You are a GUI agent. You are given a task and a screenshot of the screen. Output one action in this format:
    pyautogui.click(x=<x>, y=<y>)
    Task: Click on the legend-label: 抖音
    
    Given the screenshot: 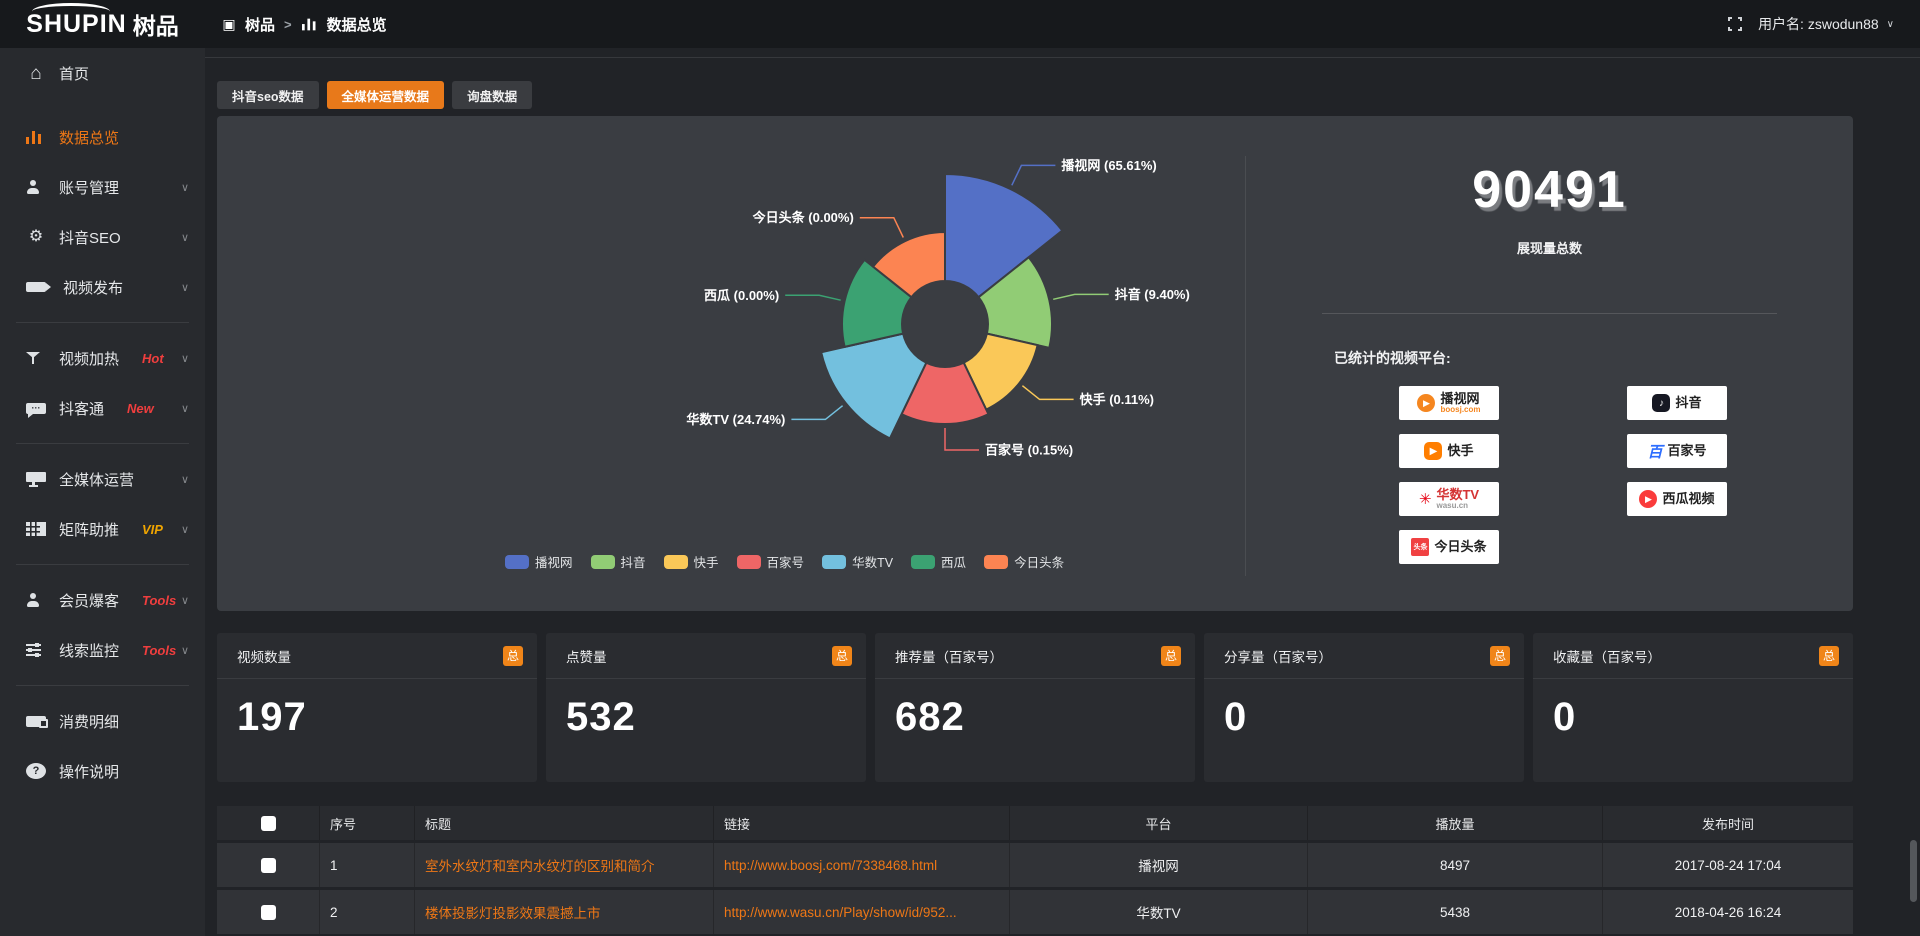 What is the action you would take?
    pyautogui.click(x=633, y=563)
    